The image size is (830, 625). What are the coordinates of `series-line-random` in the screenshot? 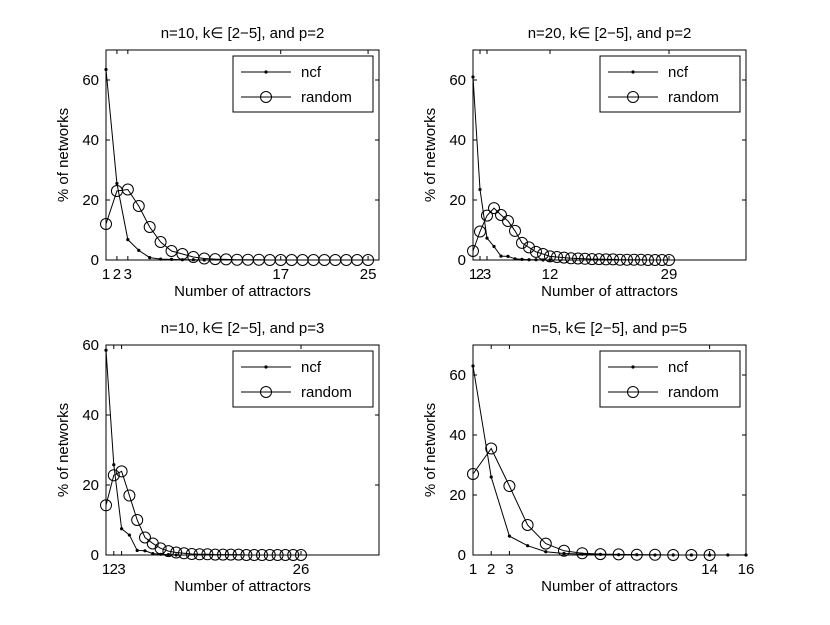 It's located at (591, 501).